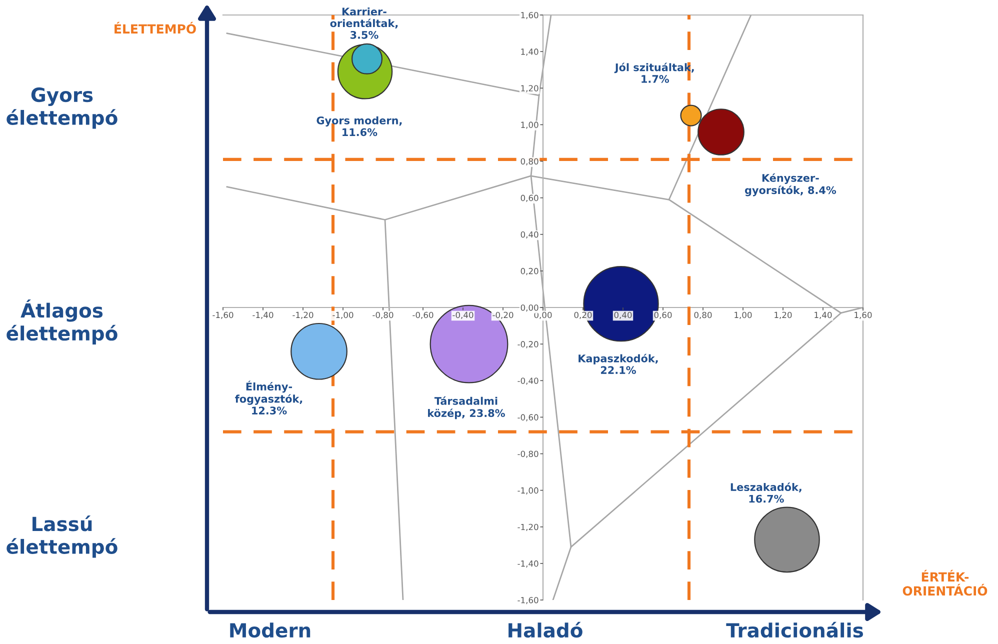 Image resolution: width=998 pixels, height=644 pixels. What do you see at coordinates (743, 315) in the screenshot?
I see `x-tick-label: 1,00` at bounding box center [743, 315].